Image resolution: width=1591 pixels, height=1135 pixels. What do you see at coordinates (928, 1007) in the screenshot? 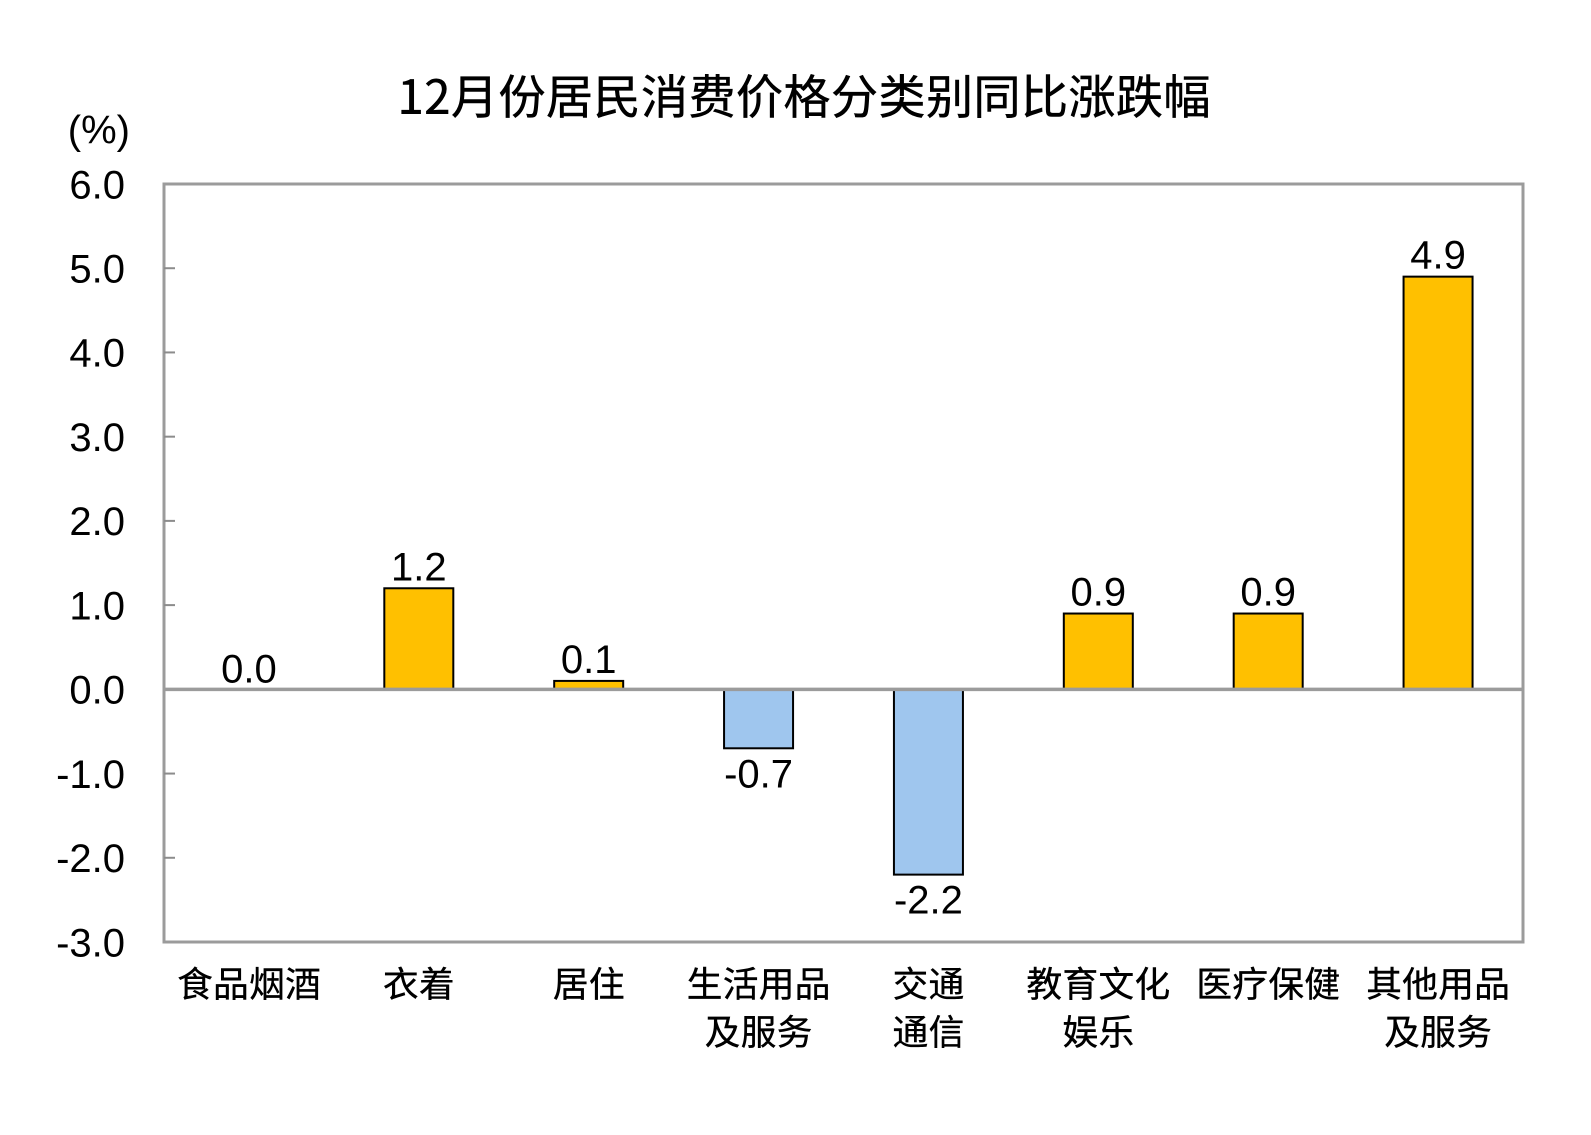
I see `category-label-交通通信` at bounding box center [928, 1007].